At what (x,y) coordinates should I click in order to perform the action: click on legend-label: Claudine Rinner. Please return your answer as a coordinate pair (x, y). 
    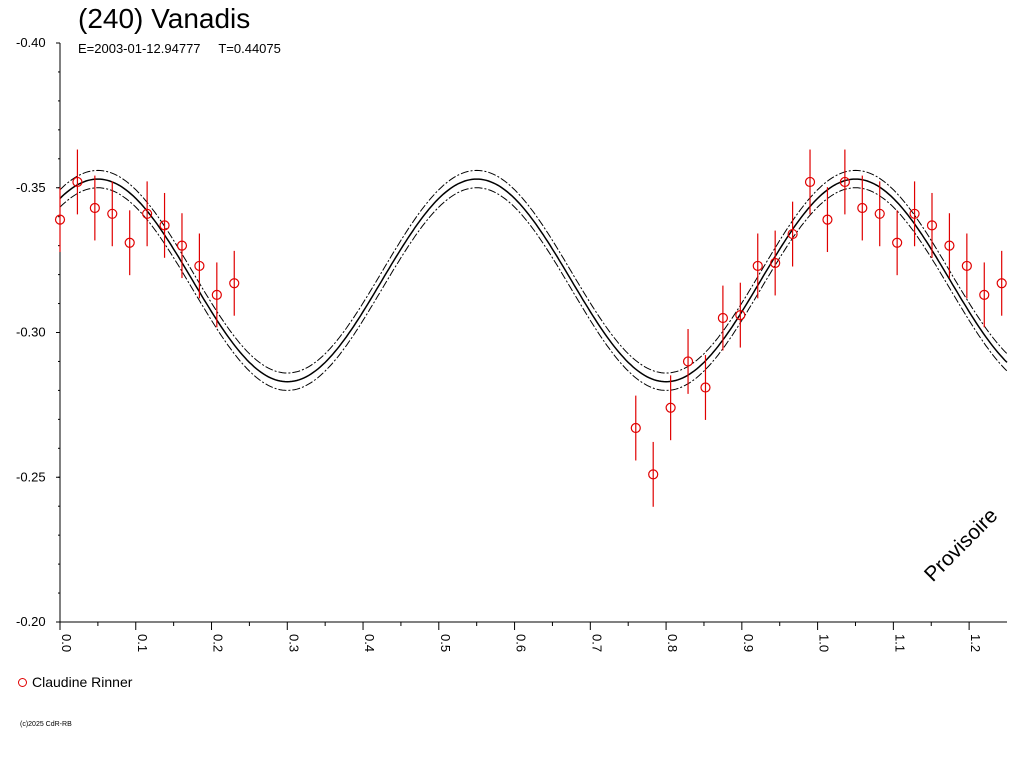
    Looking at the image, I should click on (82, 682).